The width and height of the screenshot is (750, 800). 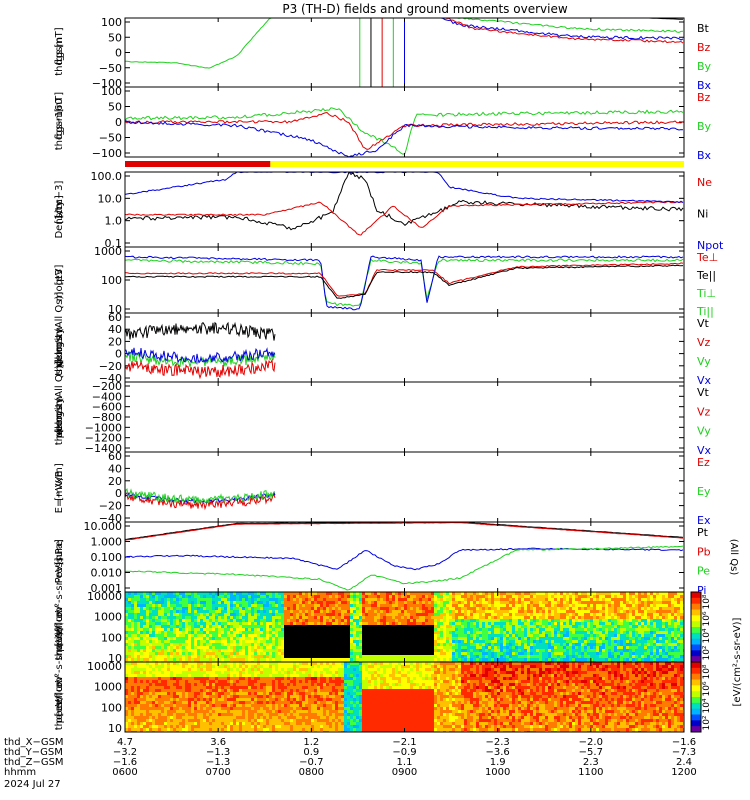 I want to click on x-axis-value: 1.9, so click(x=498, y=762).